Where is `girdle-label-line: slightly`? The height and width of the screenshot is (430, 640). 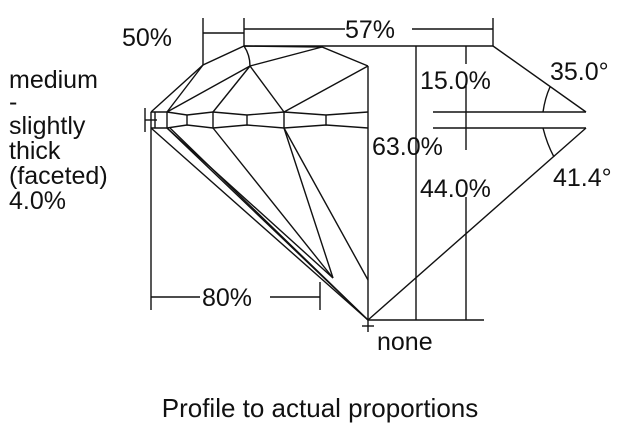 girdle-label-line: slightly is located at coordinates (47, 126).